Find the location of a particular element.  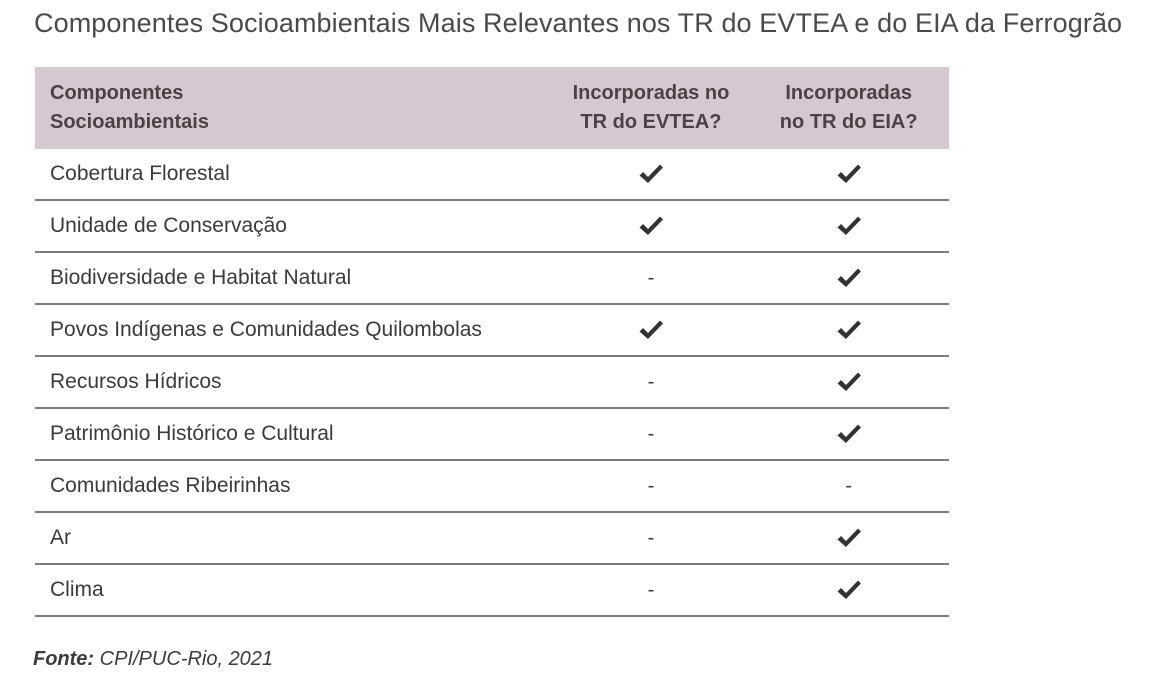

table-row: Clima - is located at coordinates (492, 591).